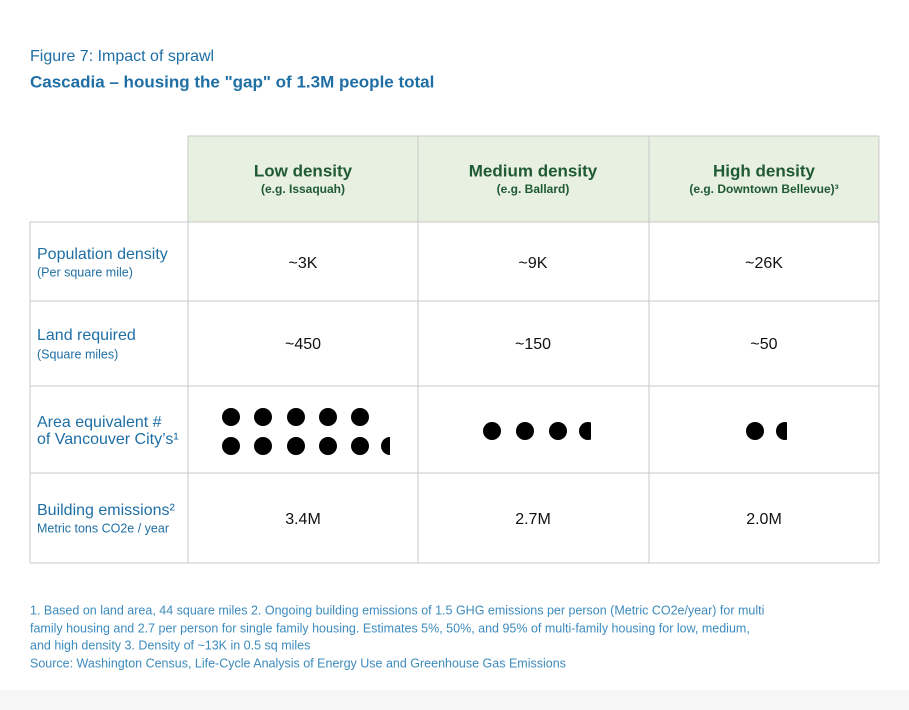  What do you see at coordinates (99, 422) in the screenshot?
I see `row-label: Area equivalent #` at bounding box center [99, 422].